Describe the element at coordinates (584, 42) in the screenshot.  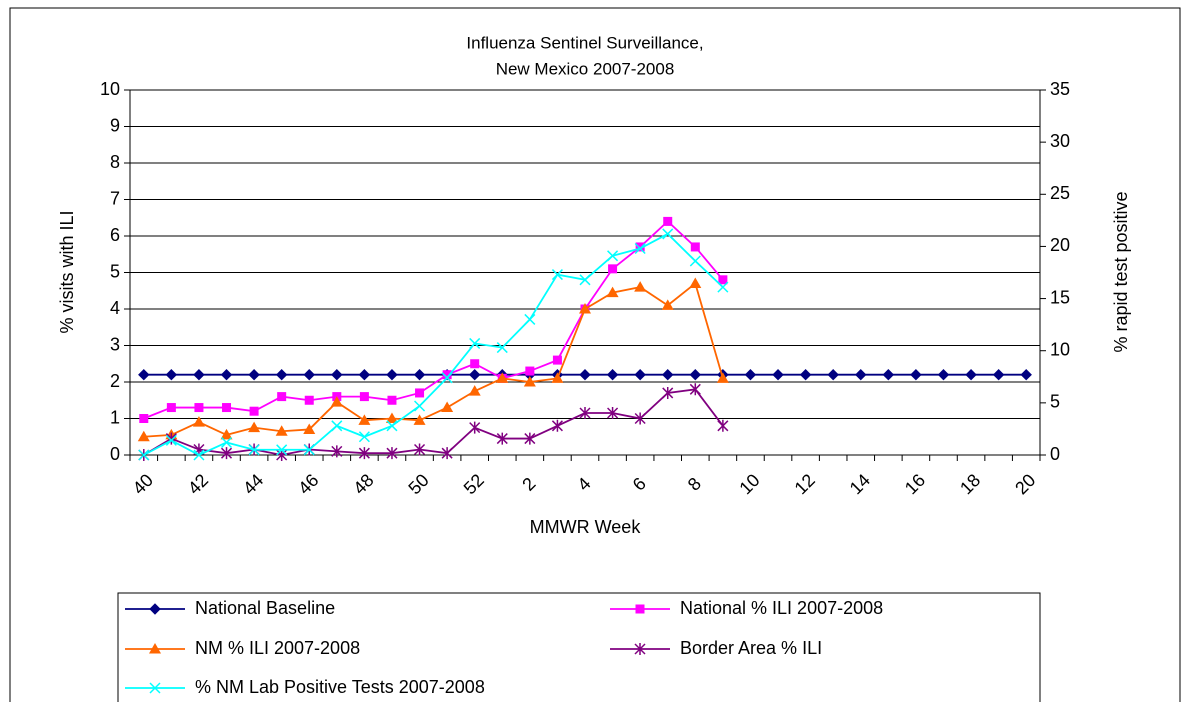
I see `chart-title: Influenza Sentinel Surveillance,` at that location.